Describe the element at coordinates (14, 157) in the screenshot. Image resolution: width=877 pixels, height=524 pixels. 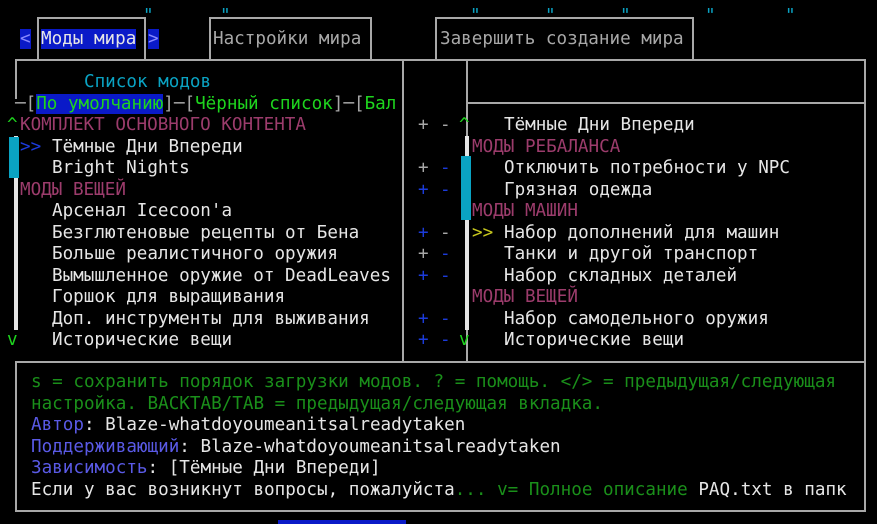
I see `left-scrollbar-thumb` at that location.